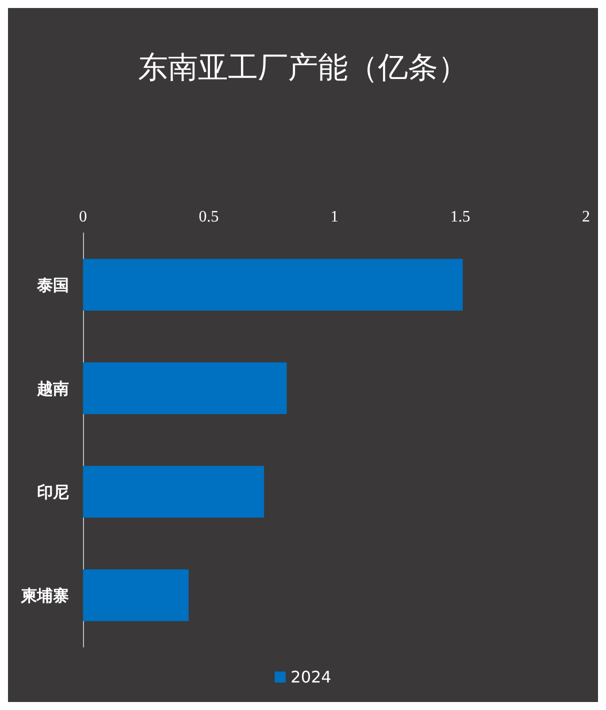 This screenshot has height=710, width=606. I want to click on x-tick-label: 0.5, so click(208, 217).